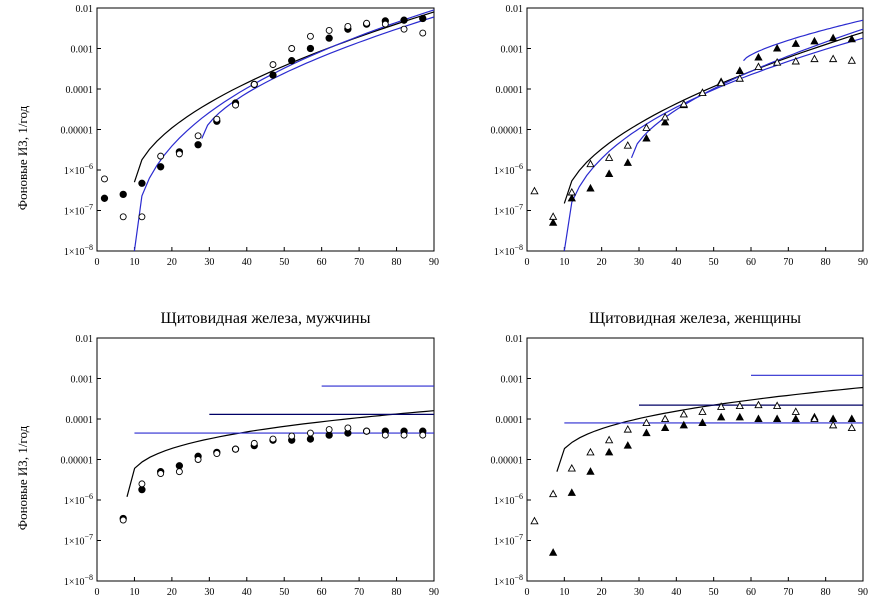 The image size is (881, 607). I want to click on x-tick-label: 40, so click(676, 262).